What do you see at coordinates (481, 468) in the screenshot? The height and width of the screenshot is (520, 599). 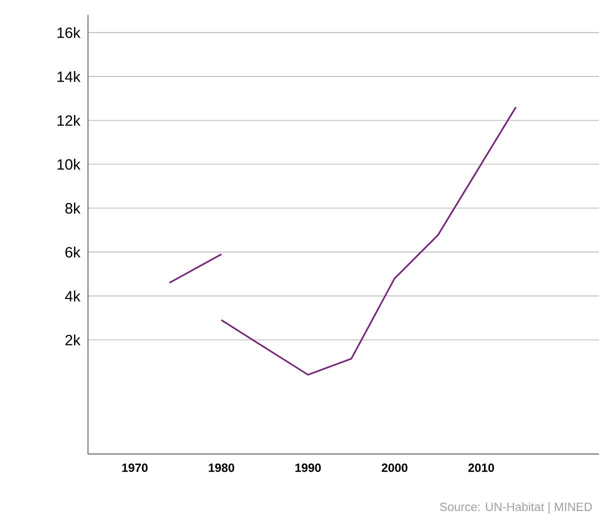 I see `x-tick-label: 2010` at bounding box center [481, 468].